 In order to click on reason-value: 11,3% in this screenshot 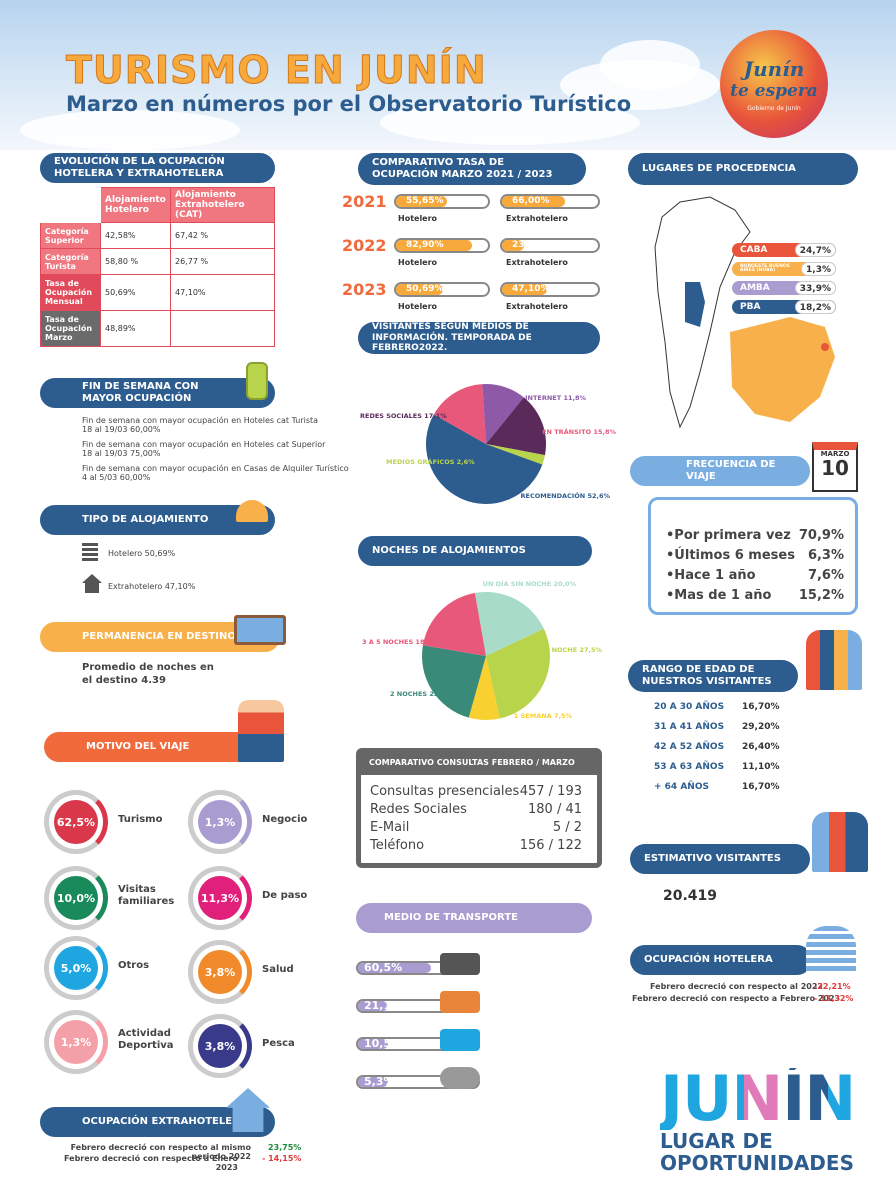, I will do `click(220, 898)`.